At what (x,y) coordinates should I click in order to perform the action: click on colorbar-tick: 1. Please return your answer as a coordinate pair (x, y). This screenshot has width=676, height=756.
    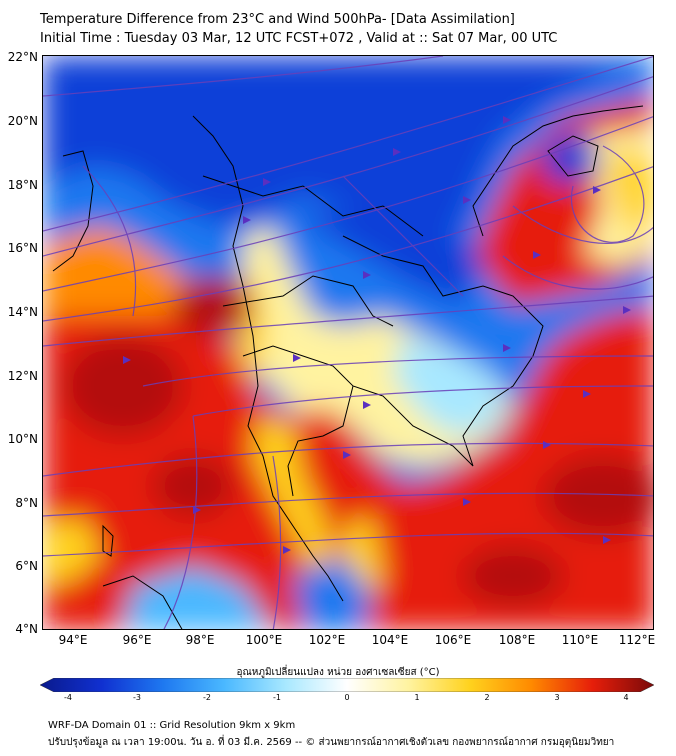
    Looking at the image, I should click on (417, 697).